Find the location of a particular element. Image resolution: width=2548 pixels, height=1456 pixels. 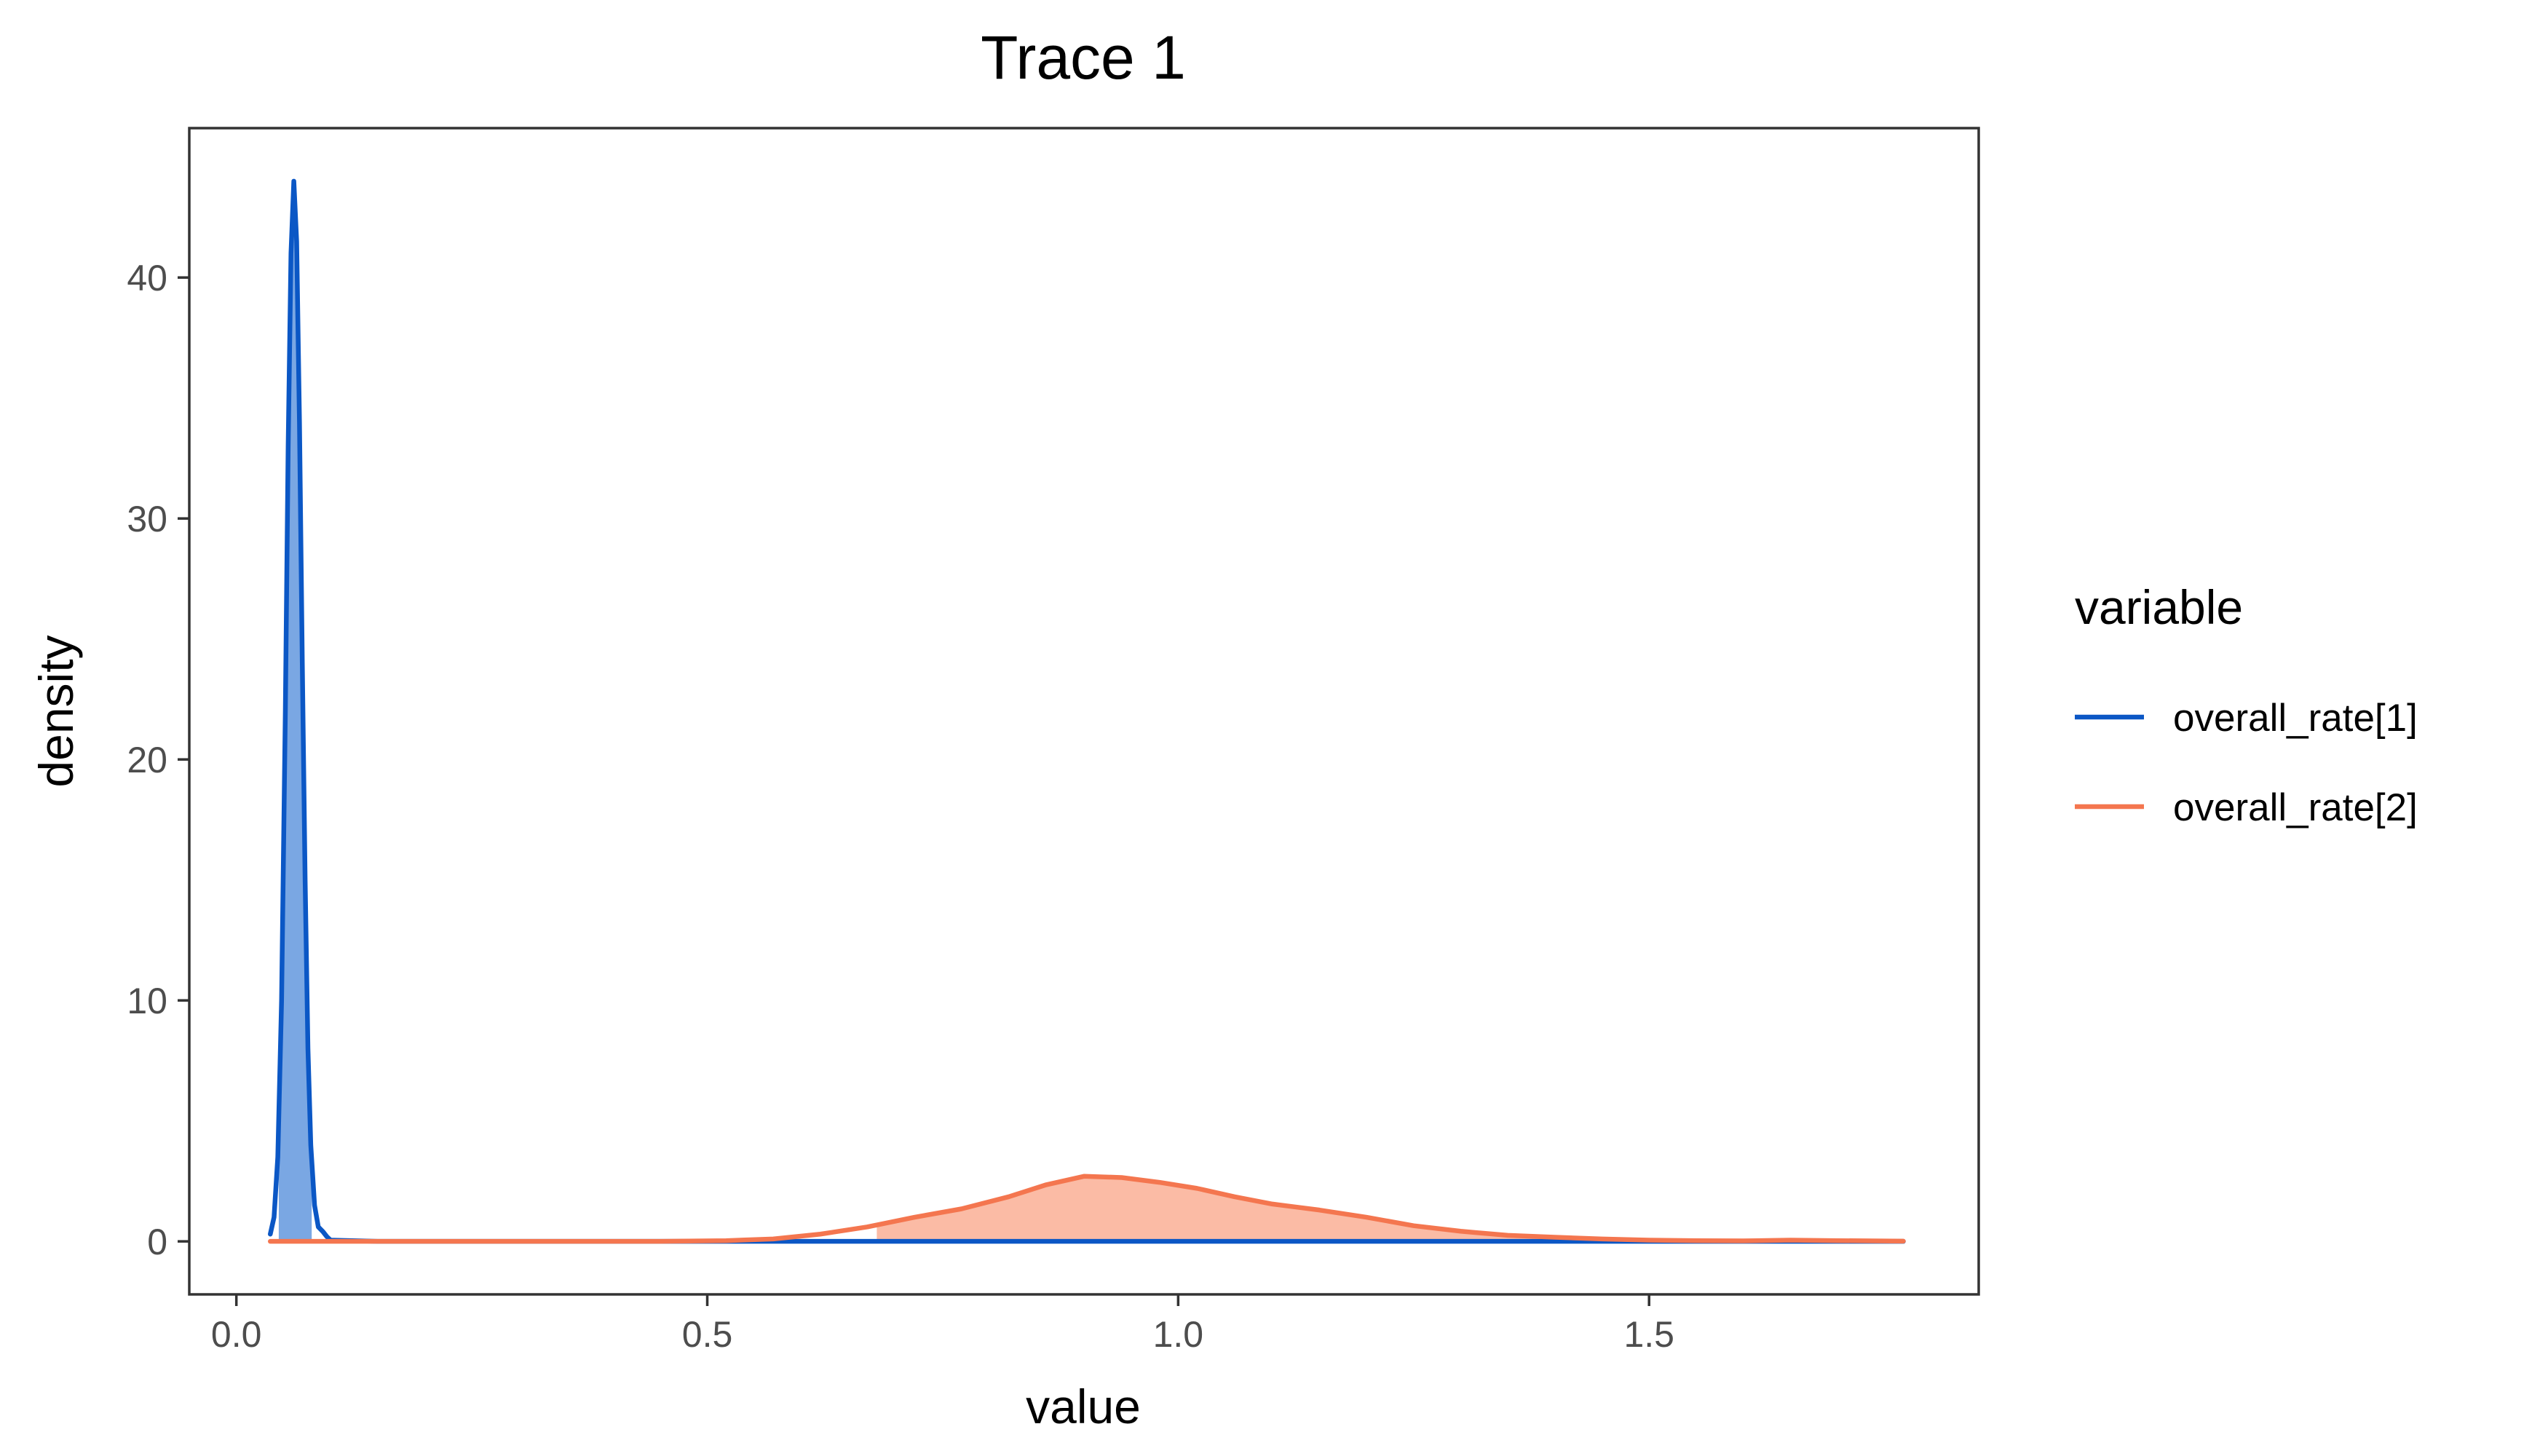

y-axis: 0 10 20 30 40 is located at coordinates (158, 760).